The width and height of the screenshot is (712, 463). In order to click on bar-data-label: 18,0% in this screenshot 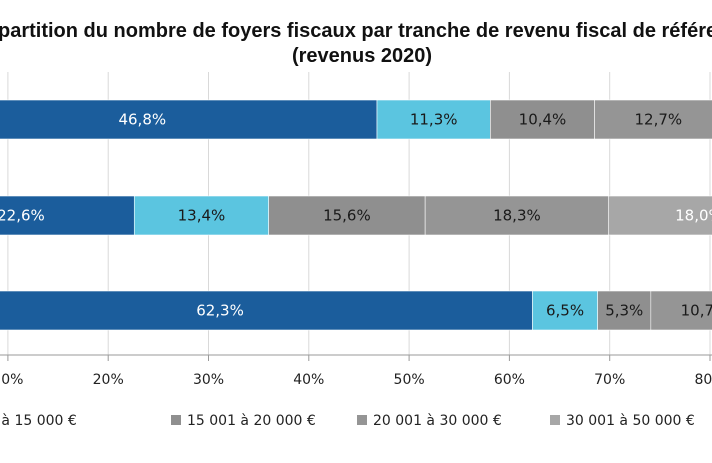, I will do `click(693, 216)`.